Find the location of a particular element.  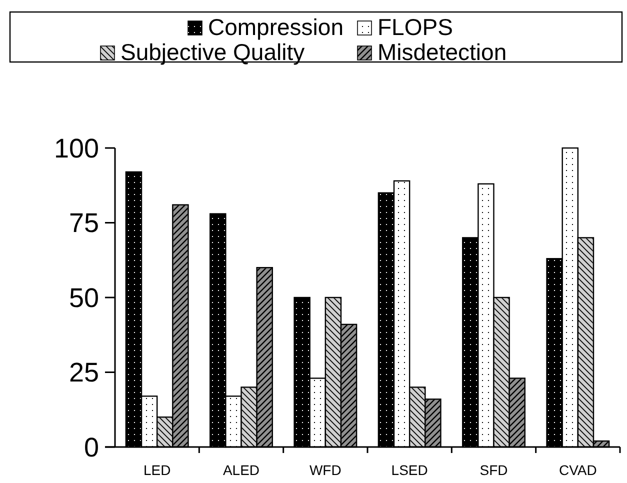

legend-label: Compression is located at coordinates (276, 27).